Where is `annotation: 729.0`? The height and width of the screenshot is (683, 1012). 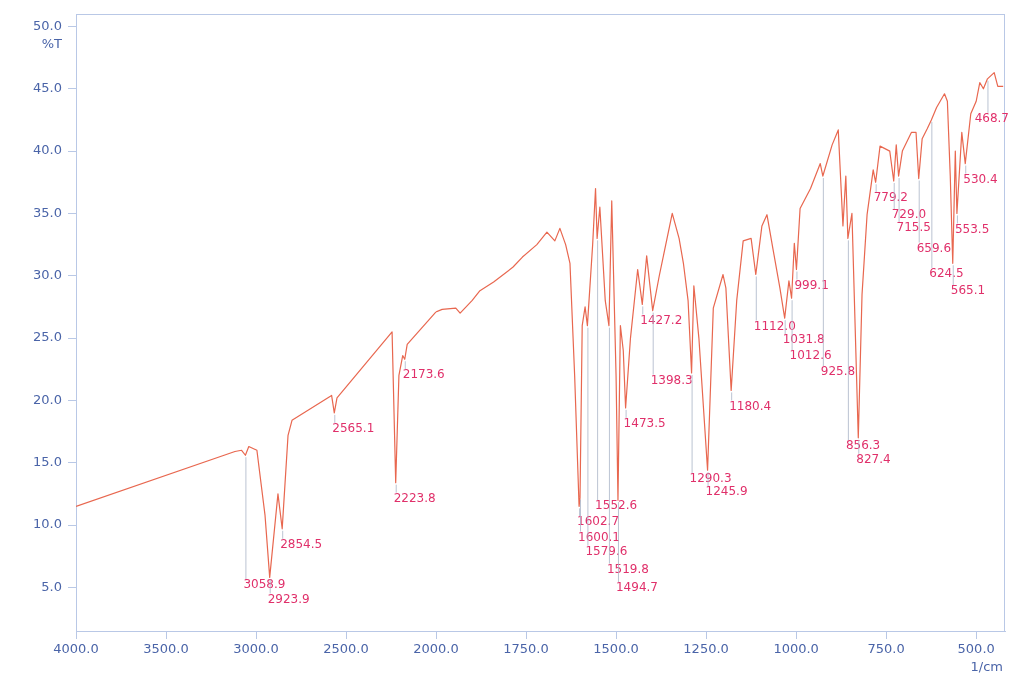 annotation: 729.0 is located at coordinates (909, 214).